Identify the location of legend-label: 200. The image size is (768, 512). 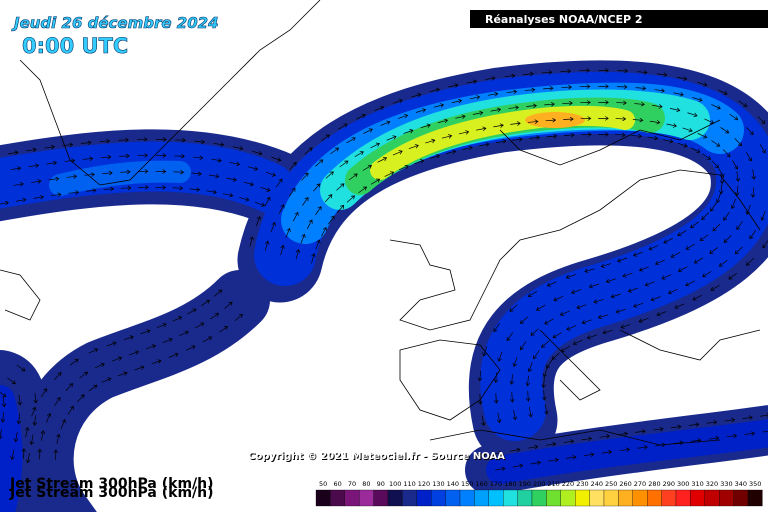
(539, 484).